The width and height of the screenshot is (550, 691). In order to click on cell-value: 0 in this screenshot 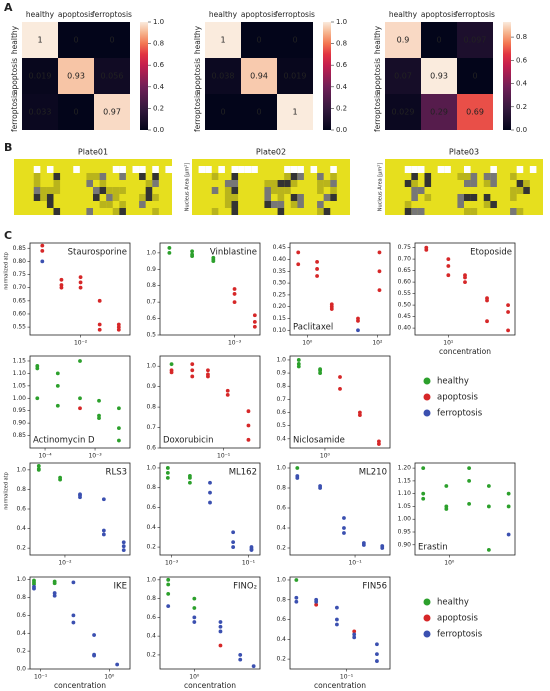, I will do `click(258, 40)`.